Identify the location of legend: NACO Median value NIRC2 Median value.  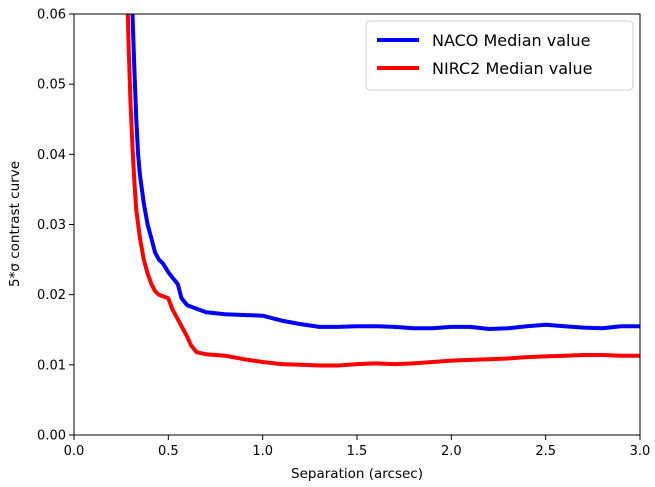
(499, 55).